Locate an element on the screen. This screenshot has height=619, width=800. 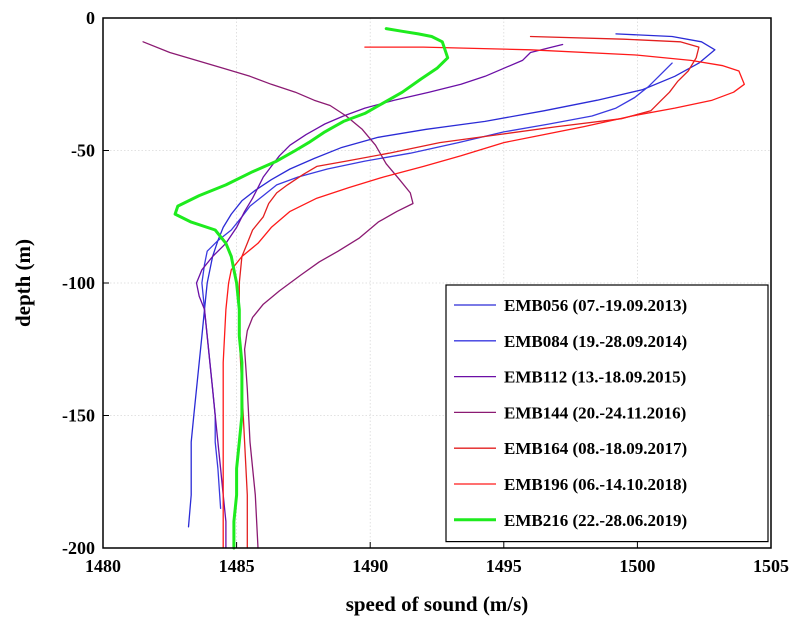
legend-label: EMB164 (08.-18.09.2017) is located at coordinates (595, 448).